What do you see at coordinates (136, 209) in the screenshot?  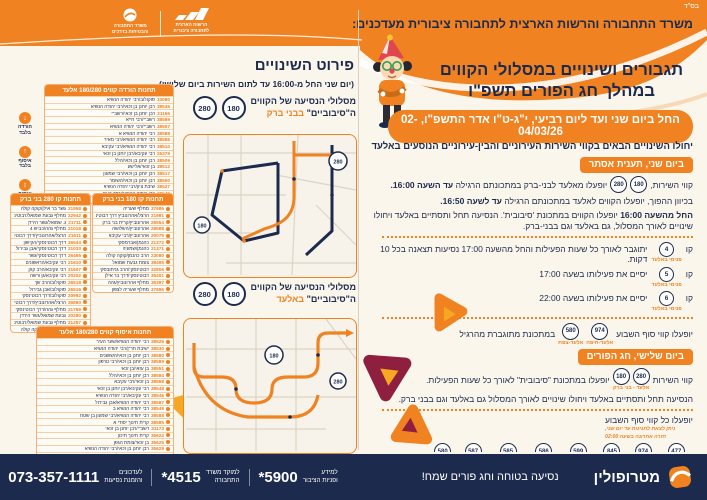 I see `stop-name: מחלף שעריה` at bounding box center [136, 209].